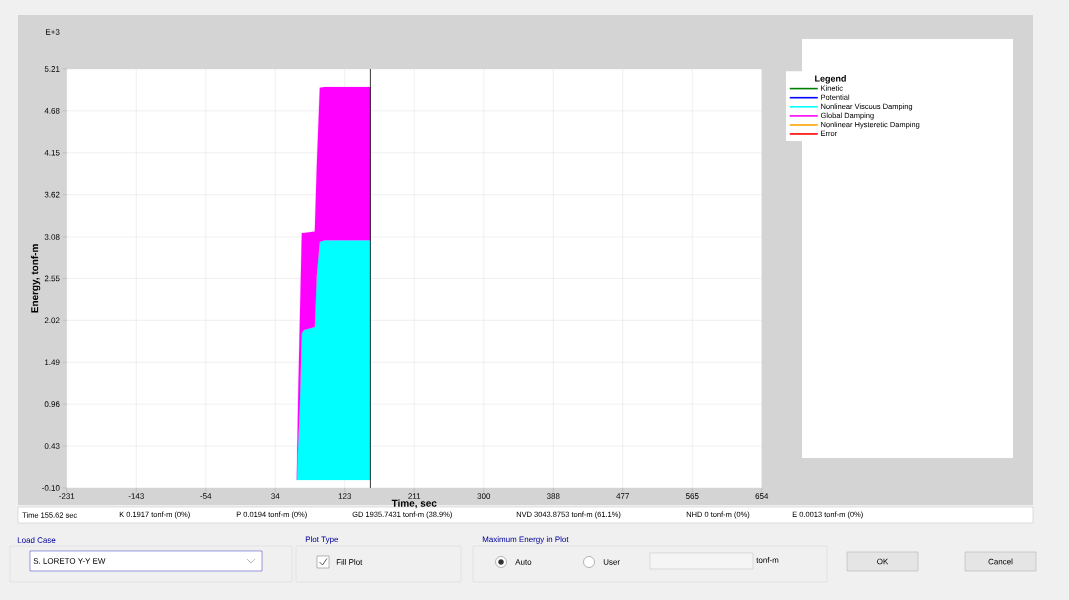 Image resolution: width=1069 pixels, height=600 pixels. Describe the element at coordinates (414, 504) in the screenshot. I see `x-axis-title: Time, sec` at that location.